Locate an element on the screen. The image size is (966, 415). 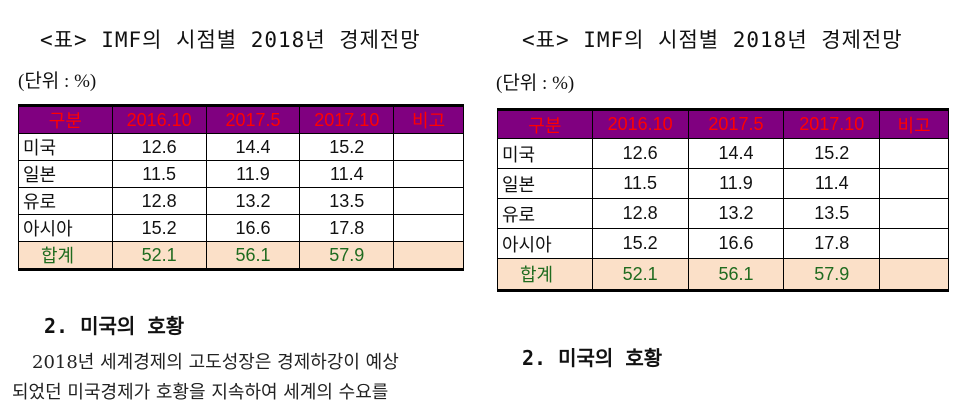
left-section-heading: 2. 미국의 호황 is located at coordinates (114, 326).